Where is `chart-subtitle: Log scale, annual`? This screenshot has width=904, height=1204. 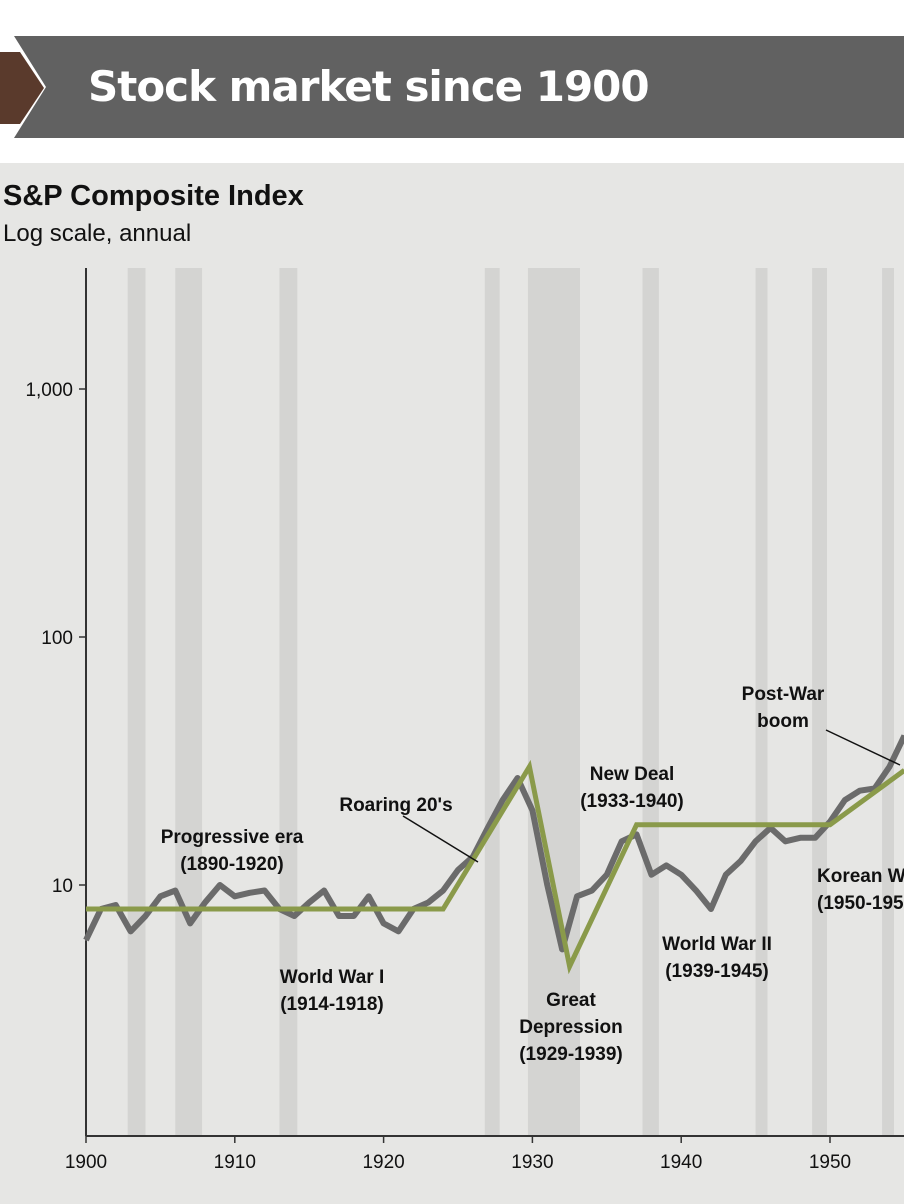
chart-subtitle: Log scale, annual is located at coordinates (97, 233).